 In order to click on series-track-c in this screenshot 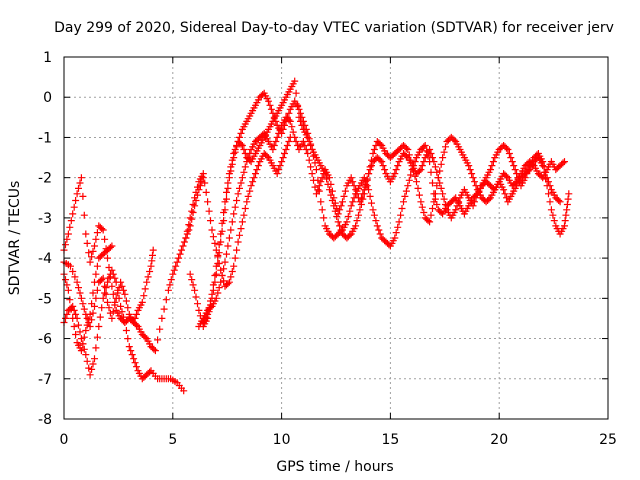, I will do `click(133, 264)`.